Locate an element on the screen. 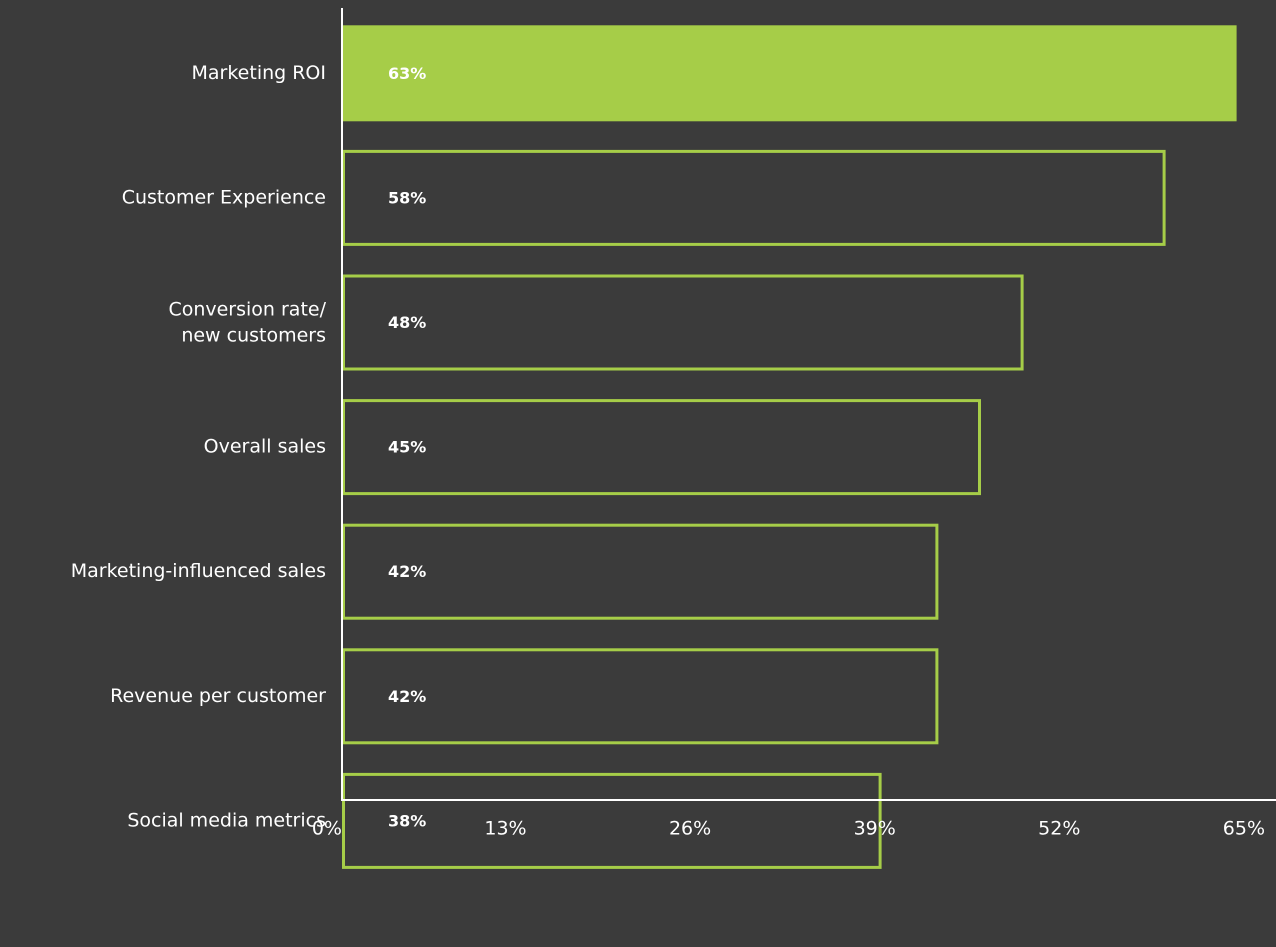 The width and height of the screenshot is (1276, 947). x-tick-label: 52% is located at coordinates (1059, 829).